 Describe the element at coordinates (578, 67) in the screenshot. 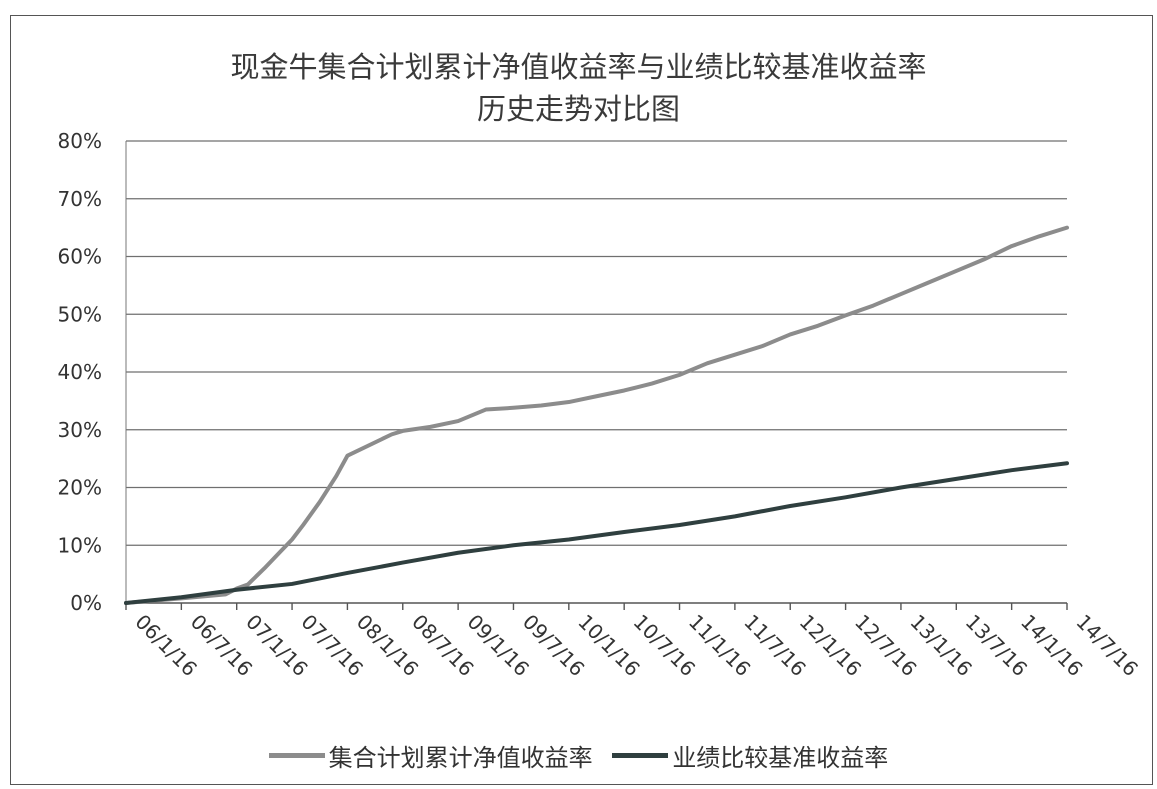

I see `chart-title: 现金牛集合计划累计净值收益率与业绩比较基准收益率` at that location.